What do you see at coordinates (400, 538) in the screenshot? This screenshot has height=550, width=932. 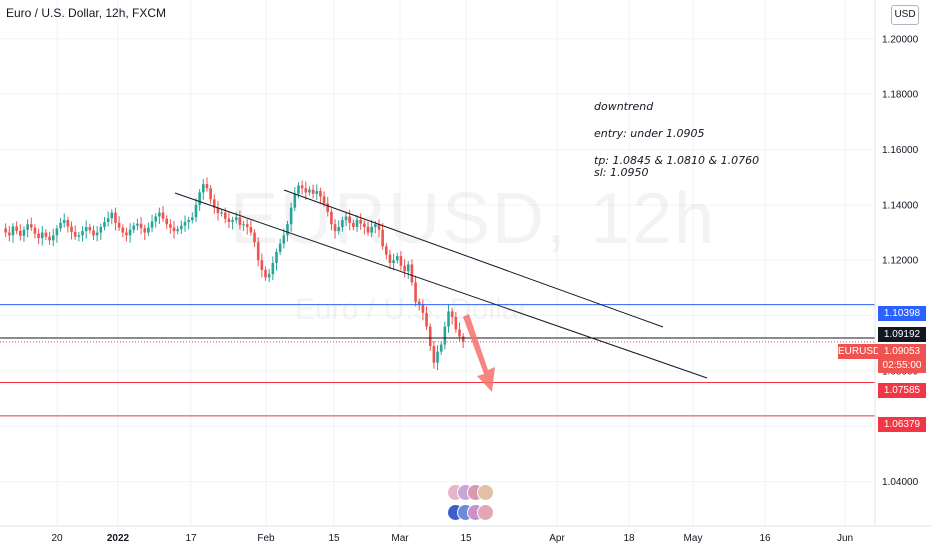 I see `x-tick-label: Mar` at bounding box center [400, 538].